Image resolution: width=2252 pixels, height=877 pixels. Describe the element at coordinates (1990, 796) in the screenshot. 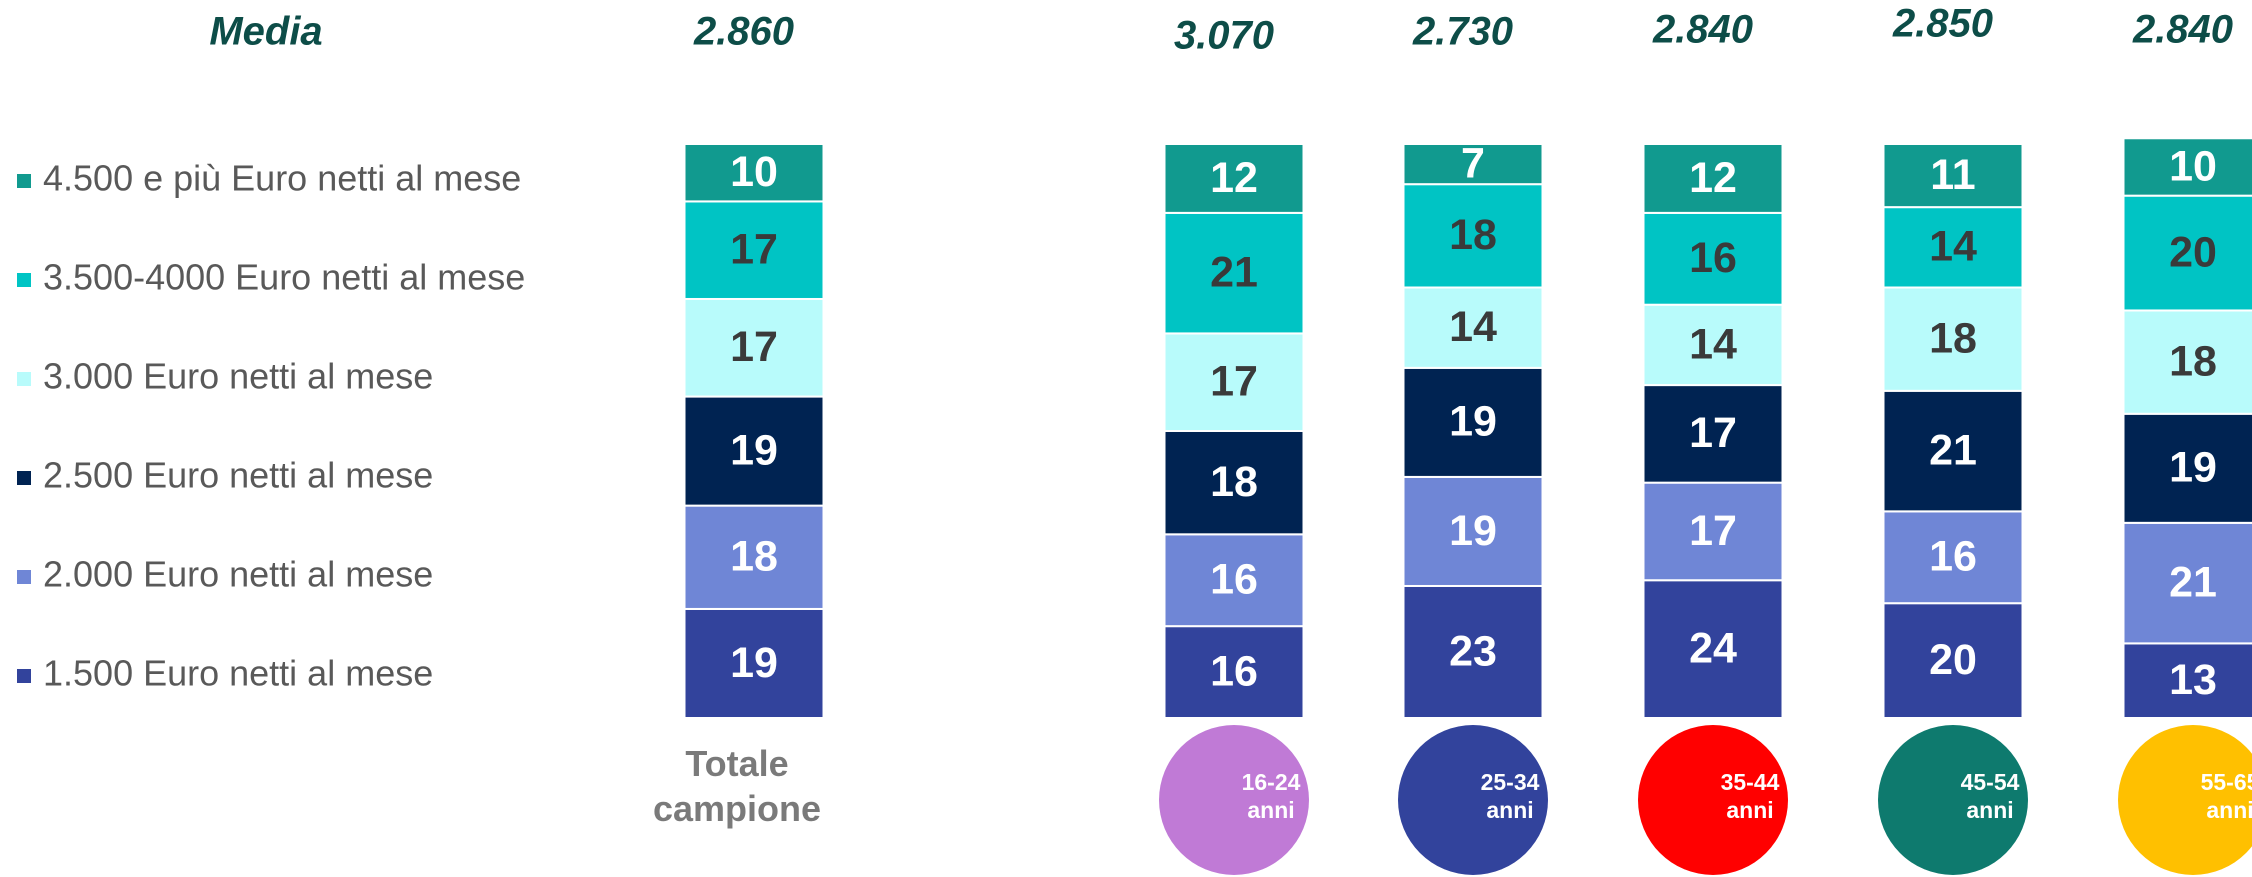

I see `category-label: 45-54 anni` at that location.